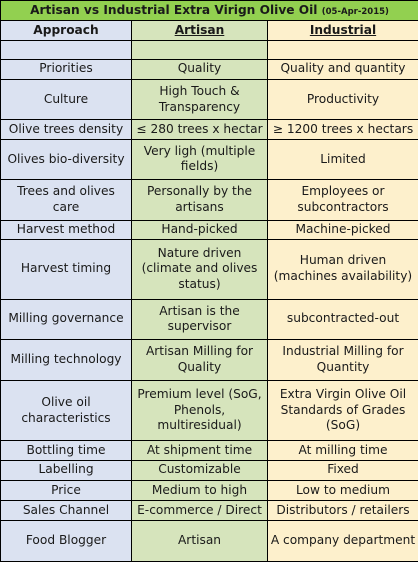 The image size is (418, 562). Describe the element at coordinates (342, 470) in the screenshot. I see `industrial-cell: Fixed` at that location.